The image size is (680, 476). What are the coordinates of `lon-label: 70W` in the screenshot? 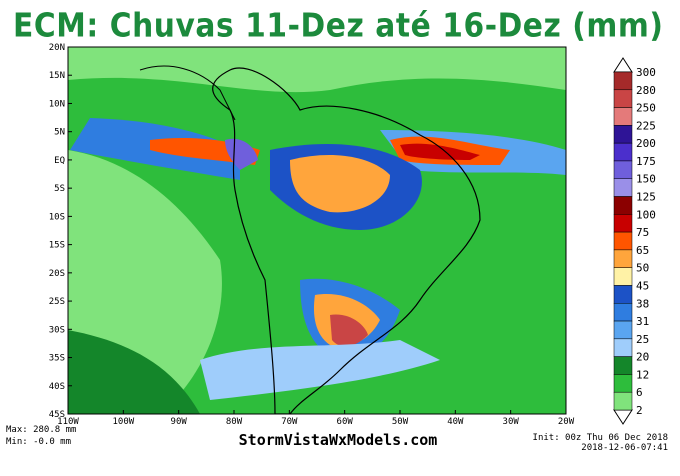 It's located at (289, 422).